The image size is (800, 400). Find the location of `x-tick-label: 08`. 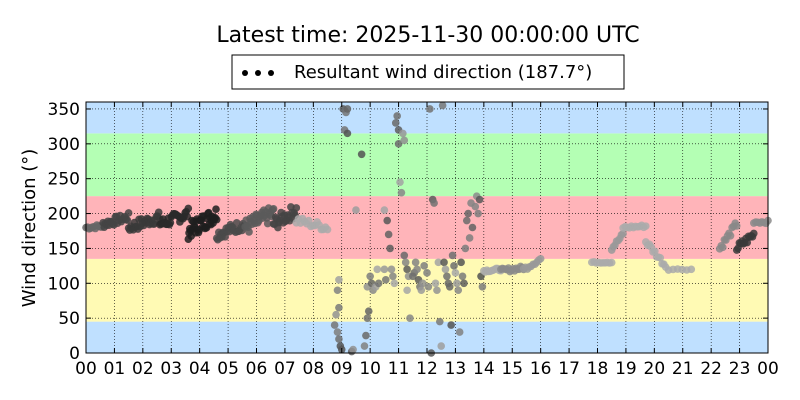

x-tick-label: 08 is located at coordinates (314, 369).